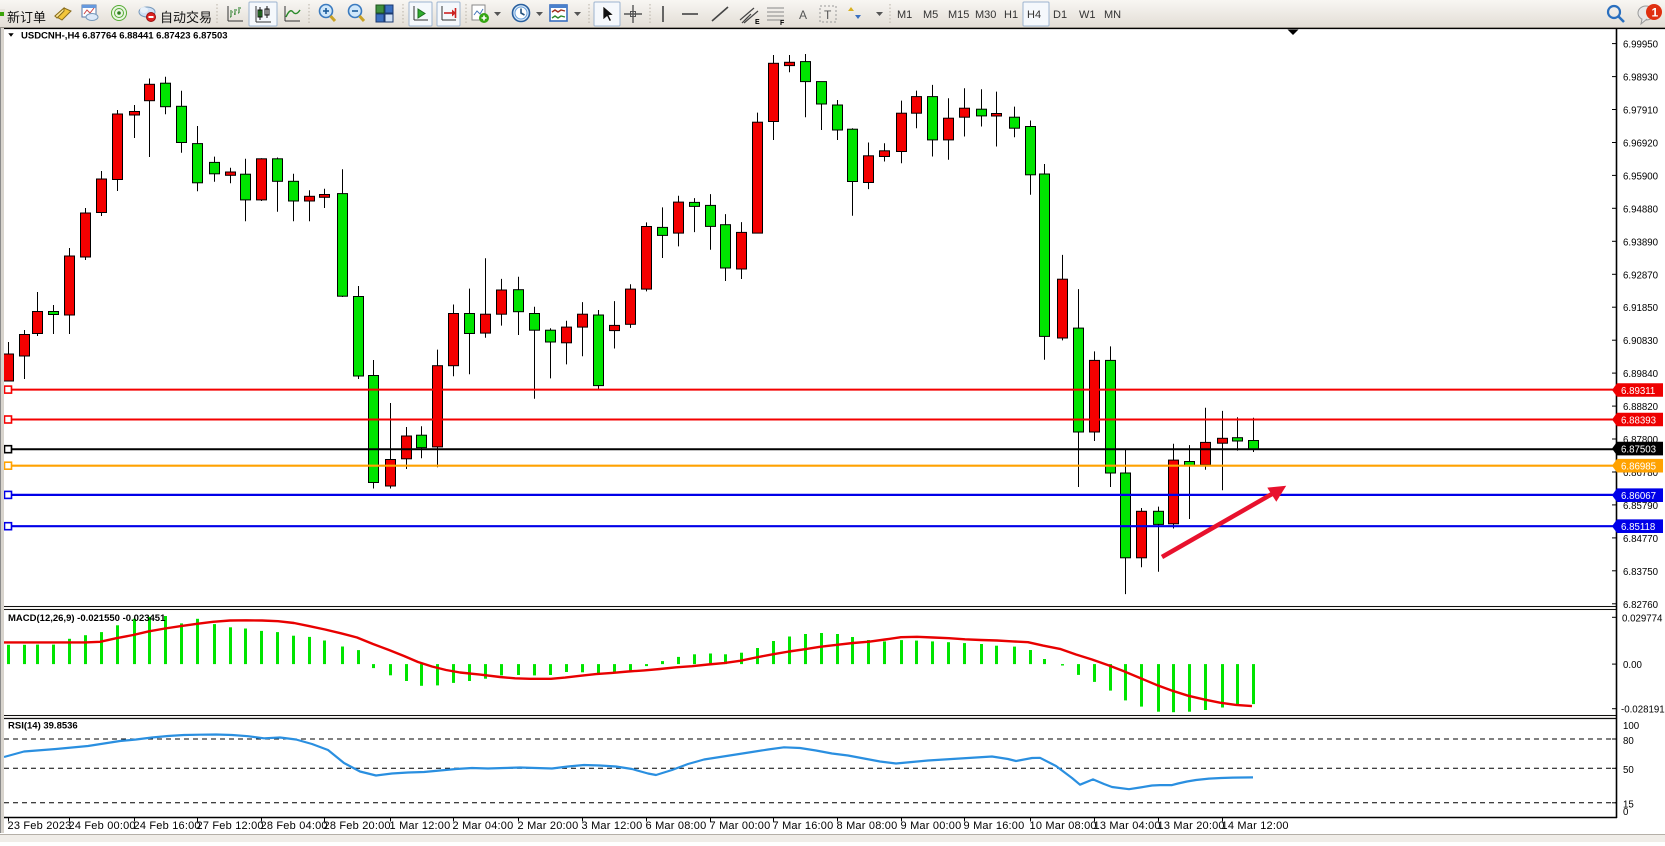 This screenshot has height=846, width=1665. Describe the element at coordinates (1638, 527) in the screenshot. I see `svg-text: 6.85118` at that location.